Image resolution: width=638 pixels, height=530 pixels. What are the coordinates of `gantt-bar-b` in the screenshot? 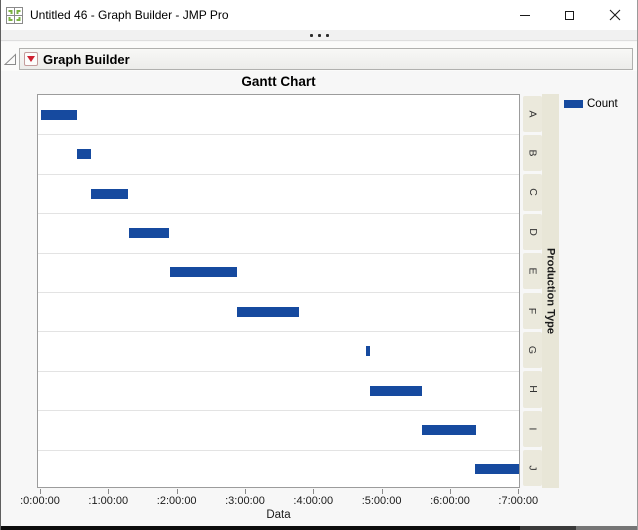 It's located at (84, 154).